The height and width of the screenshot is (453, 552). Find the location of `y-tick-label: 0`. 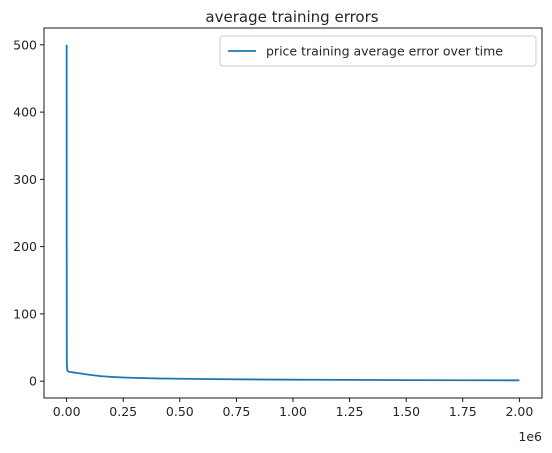

y-tick-label: 0 is located at coordinates (33, 381).